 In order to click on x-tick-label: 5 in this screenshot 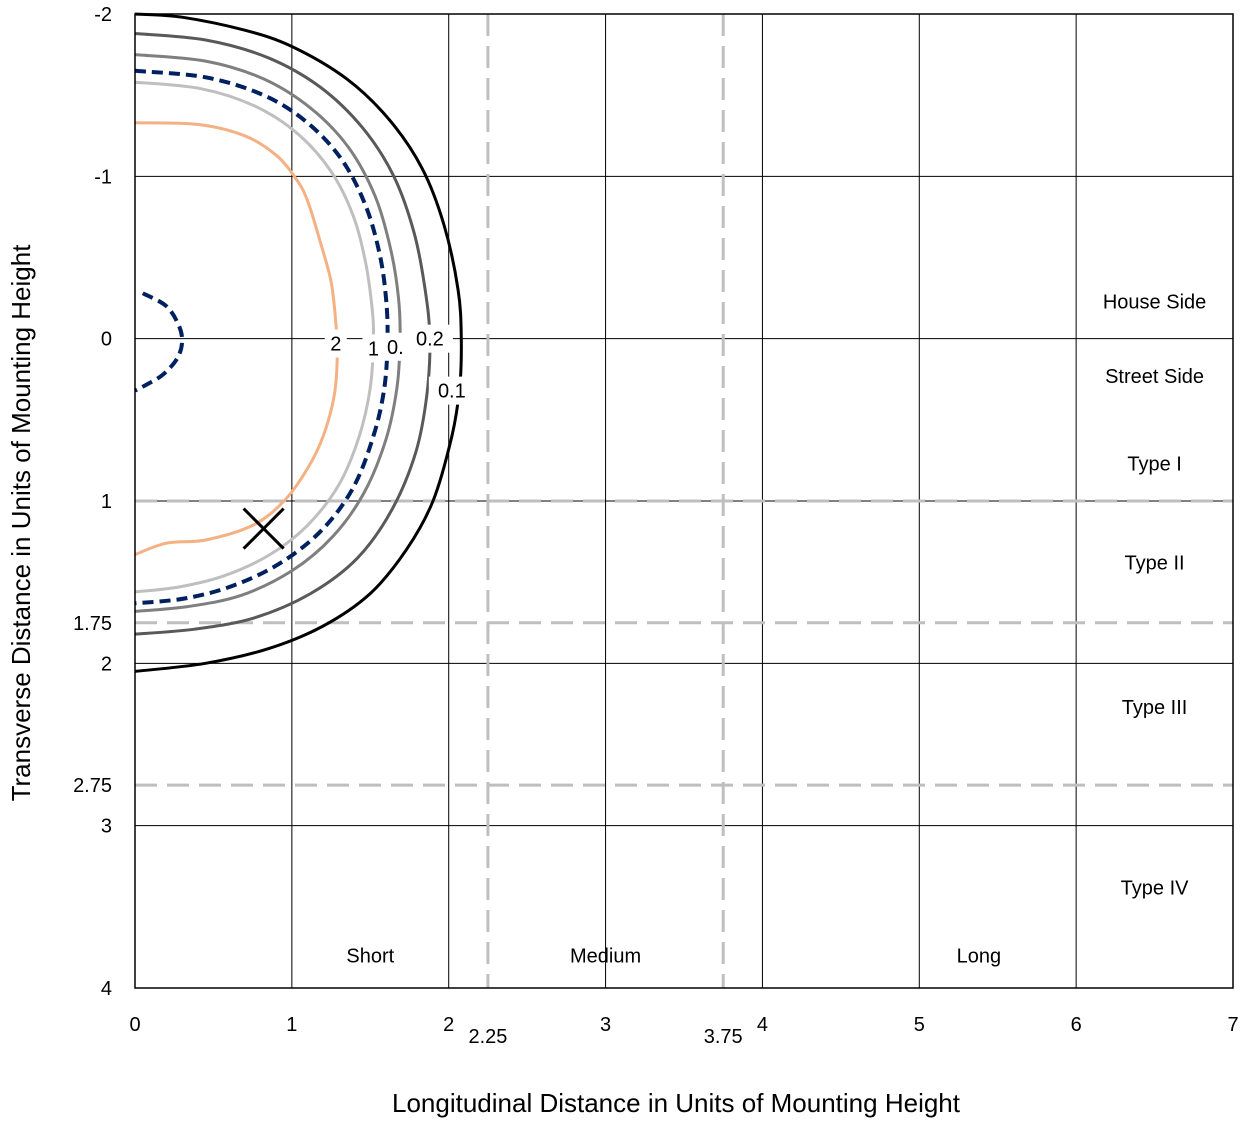, I will do `click(919, 1025)`.